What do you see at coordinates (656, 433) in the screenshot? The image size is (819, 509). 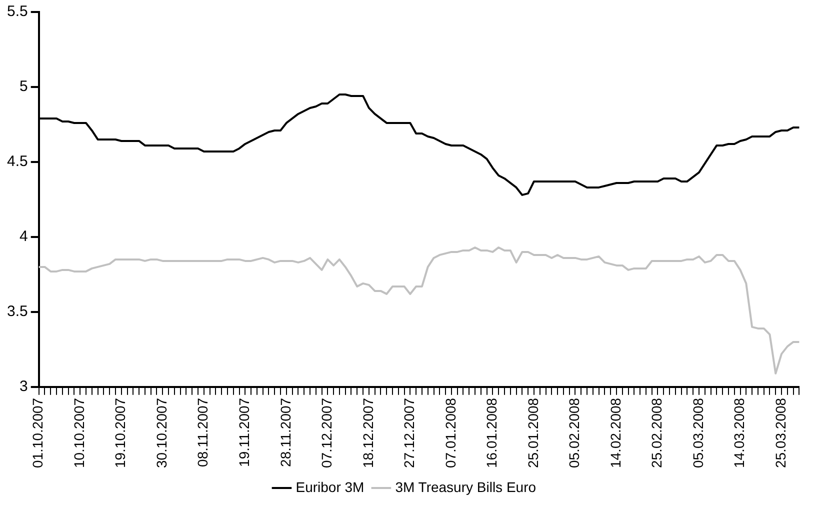 I see `x-tick-label: 25.02.2008` at bounding box center [656, 433].